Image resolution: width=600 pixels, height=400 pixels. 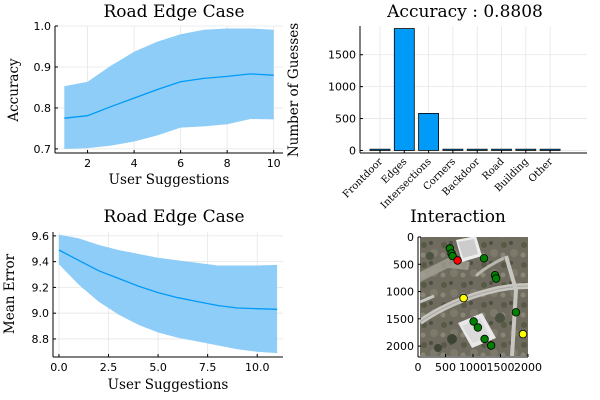 What do you see at coordinates (109, 367) in the screenshot?
I see `x-tick-label: 2.5` at bounding box center [109, 367].